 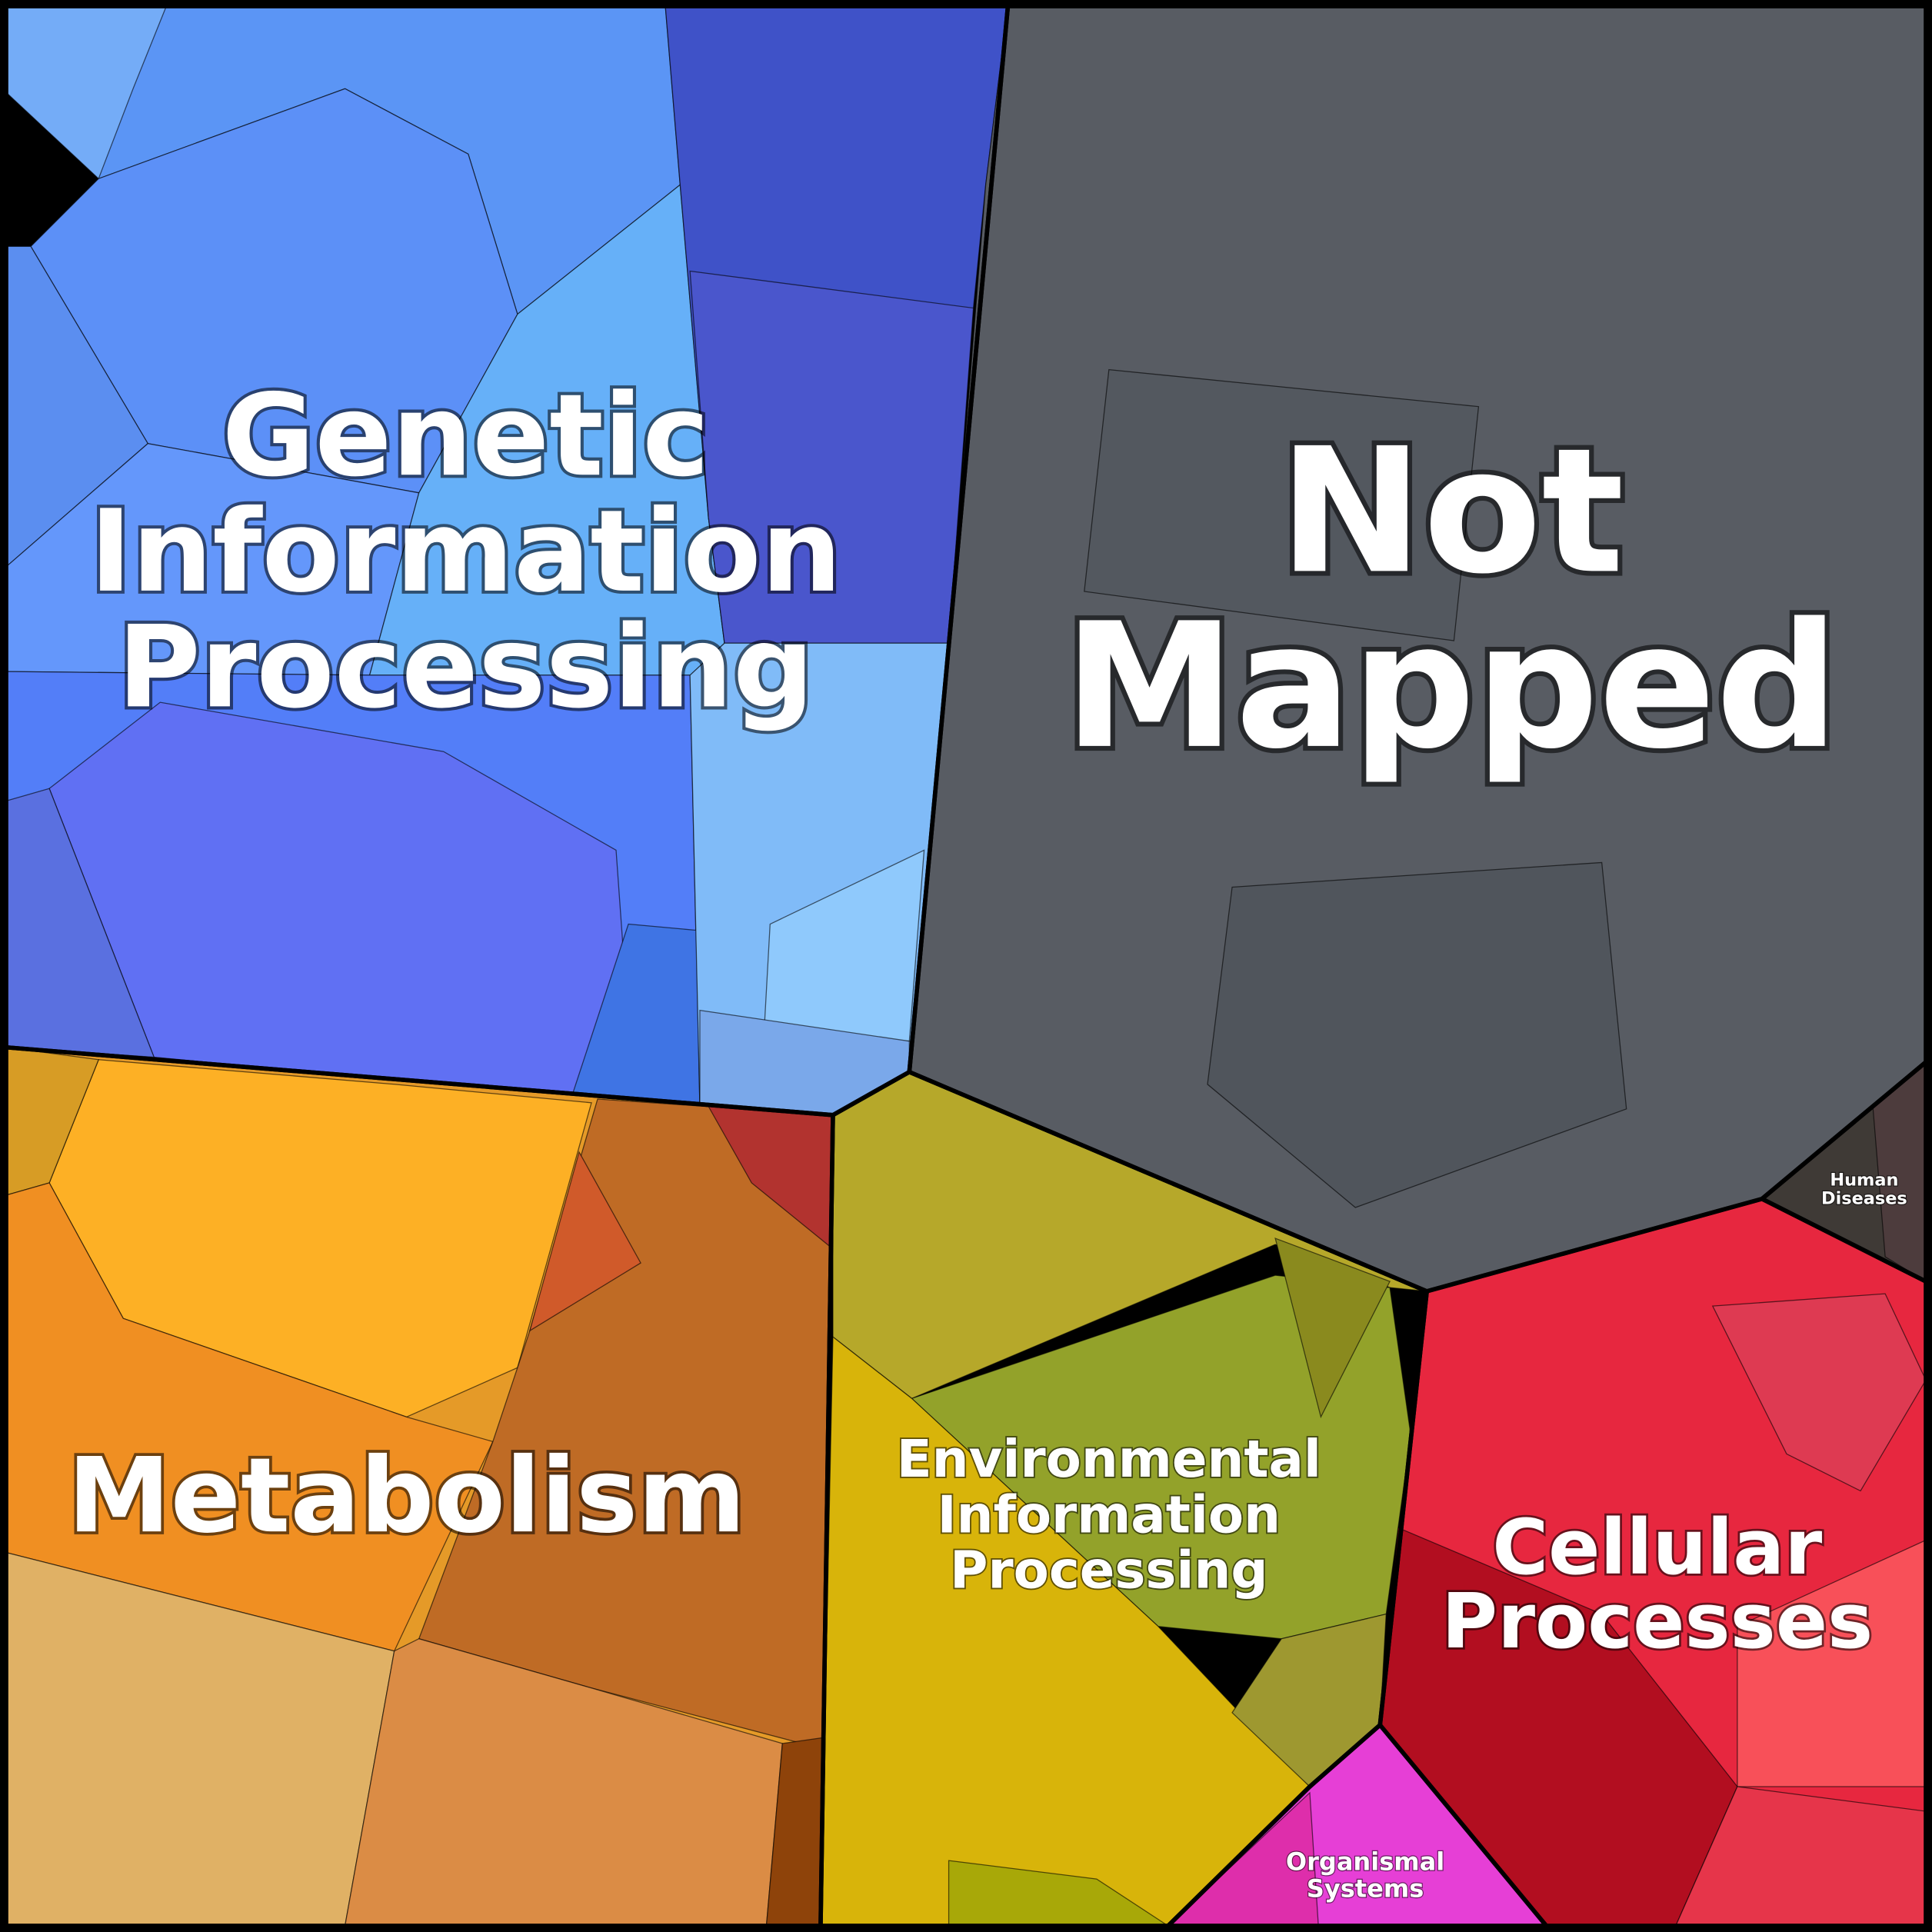 What do you see at coordinates (1365, 1889) in the screenshot?
I see `region-label: Systems` at bounding box center [1365, 1889].